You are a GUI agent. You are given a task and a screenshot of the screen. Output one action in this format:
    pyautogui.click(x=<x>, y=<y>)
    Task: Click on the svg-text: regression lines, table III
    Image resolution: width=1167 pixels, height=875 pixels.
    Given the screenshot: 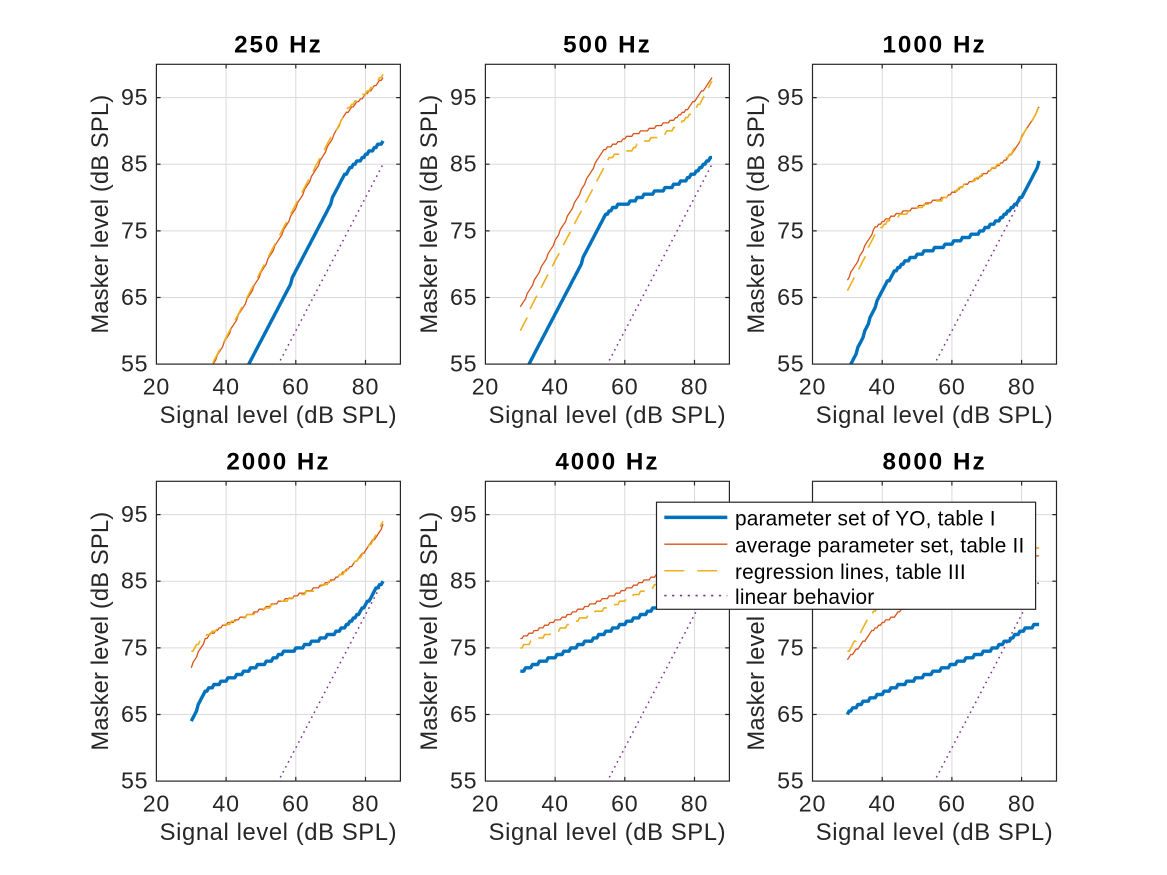 What is the action you would take?
    pyautogui.click(x=850, y=572)
    